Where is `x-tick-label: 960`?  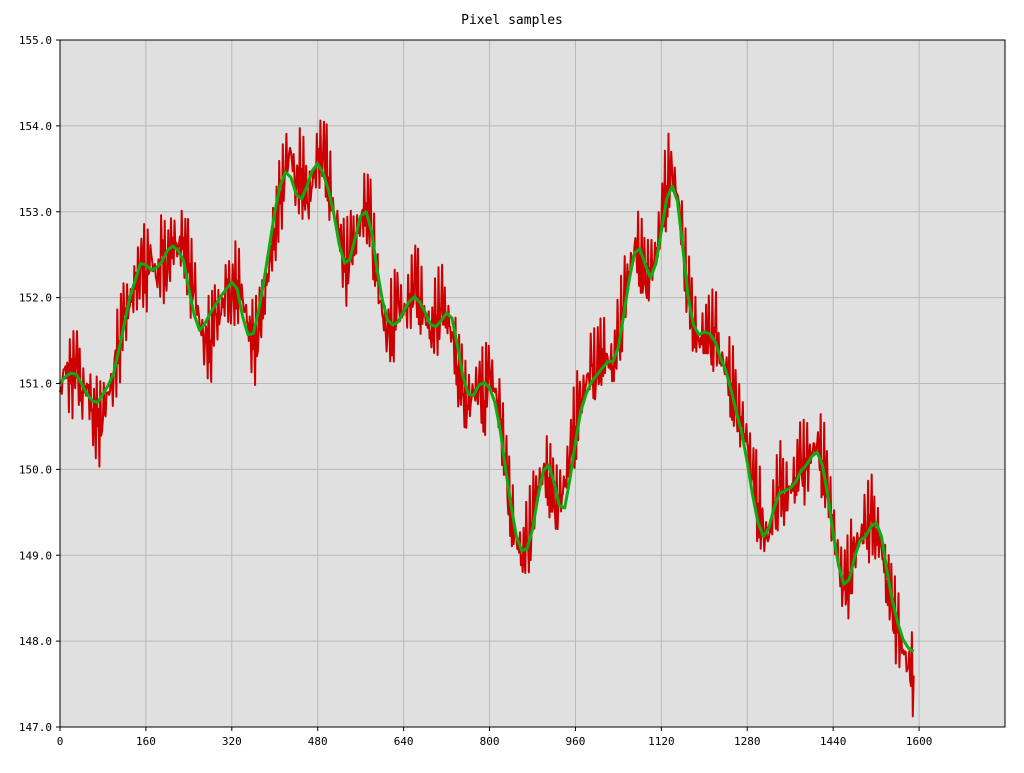 x-tick-label: 960 is located at coordinates (576, 741).